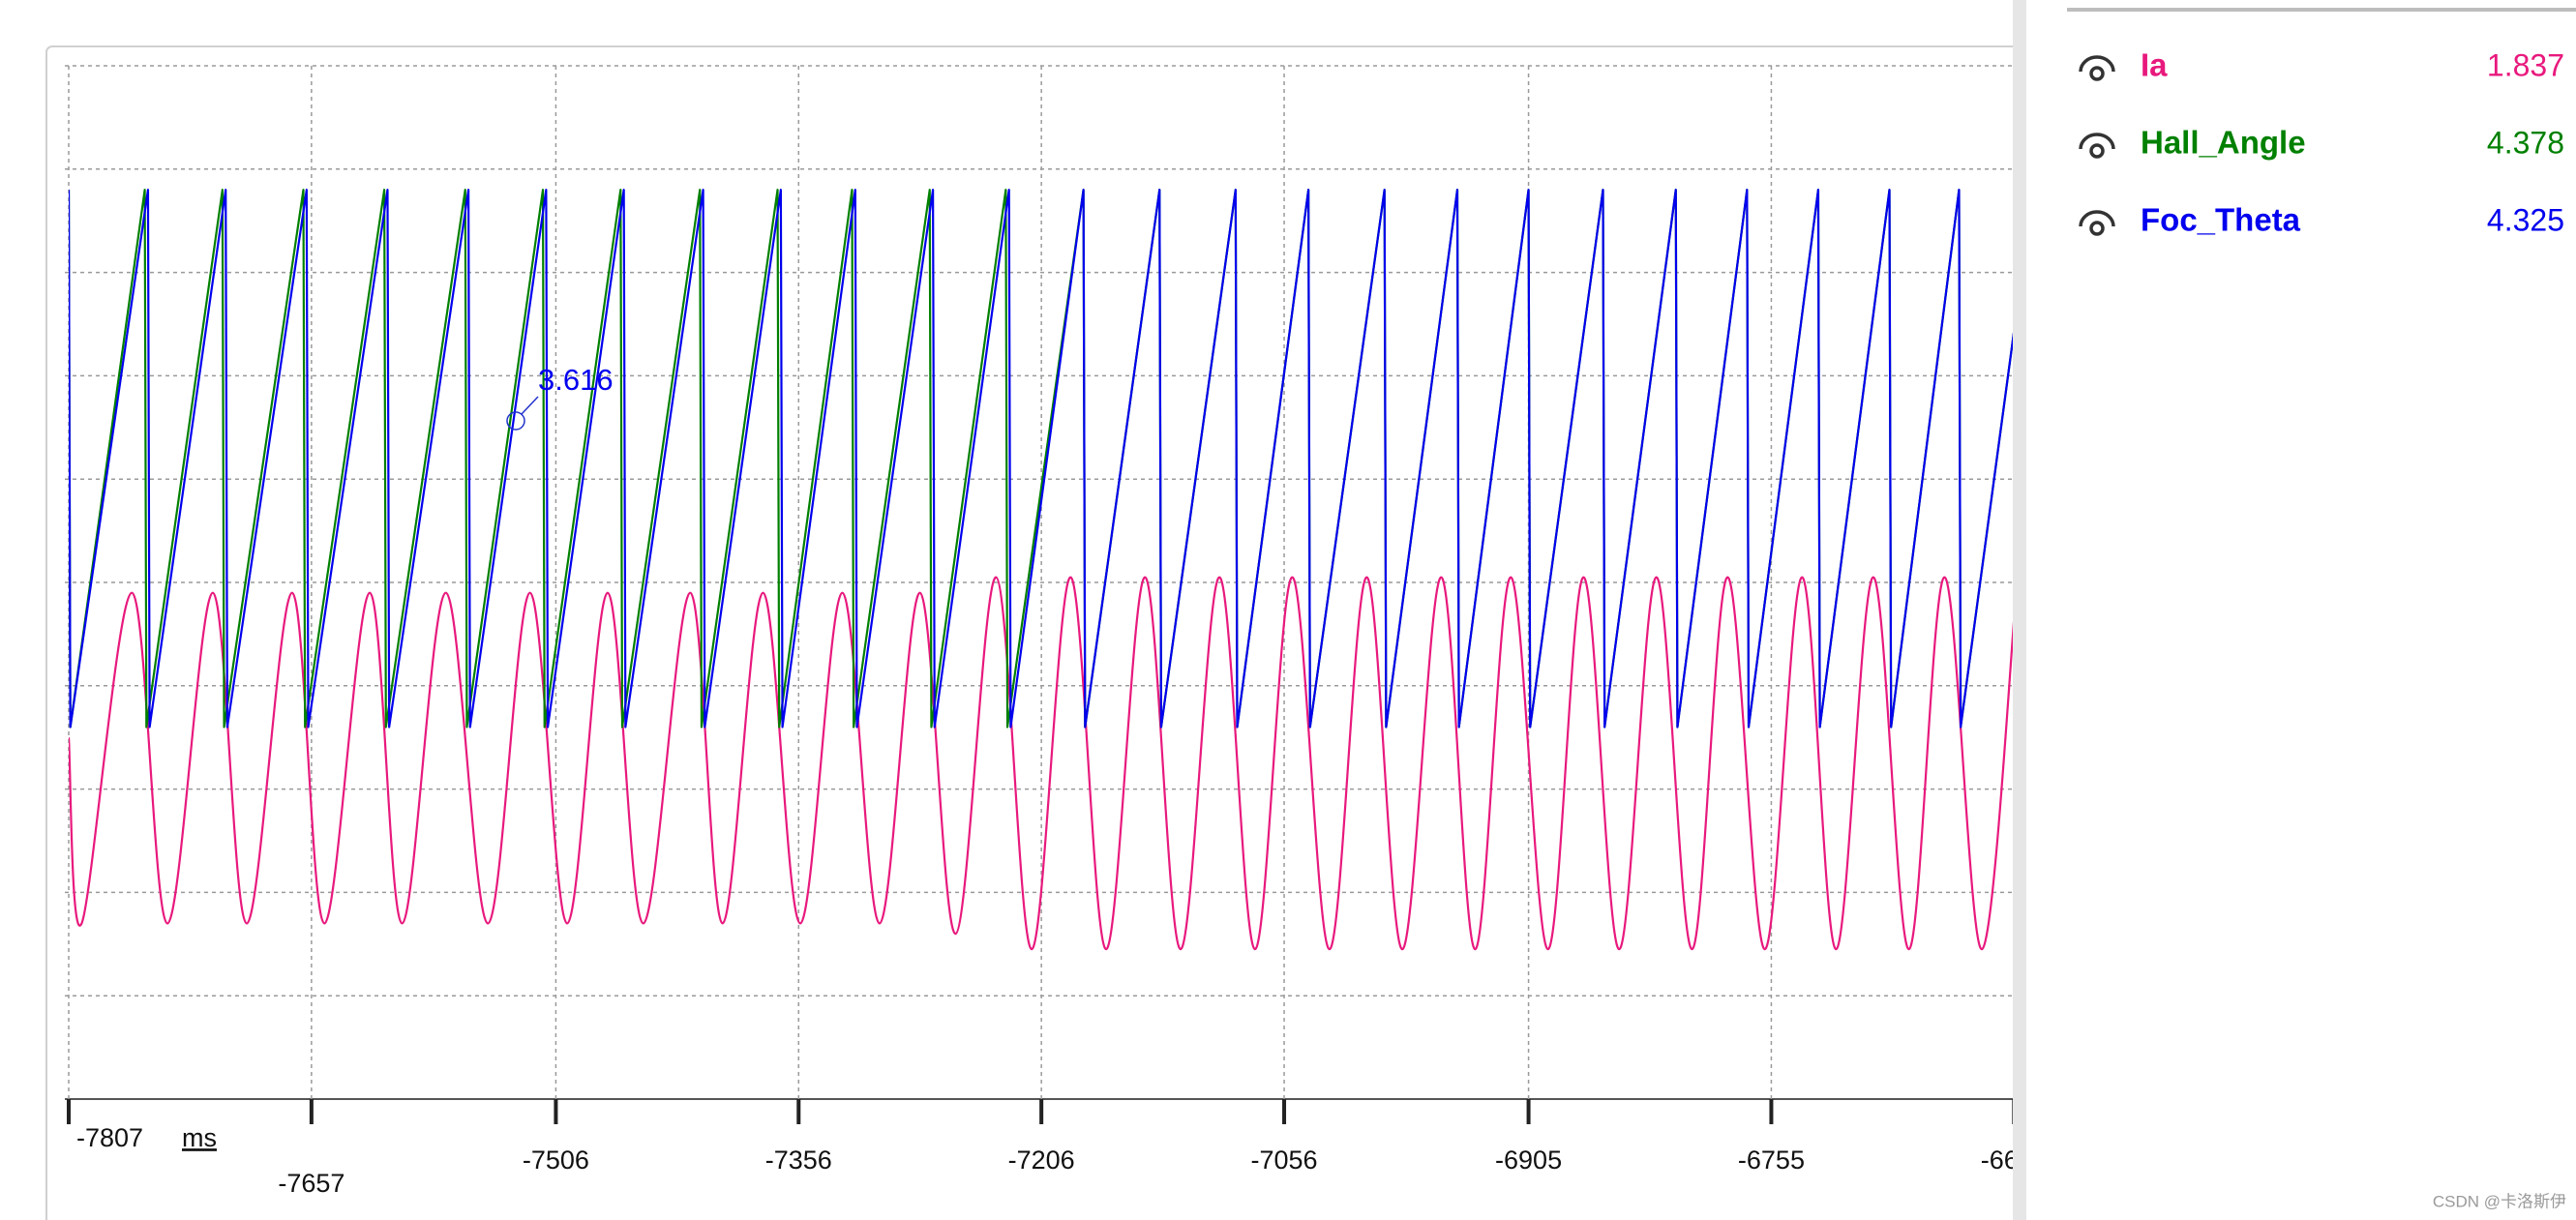  Describe the element at coordinates (1528, 1160) in the screenshot. I see `x-tick-label: -6905` at that location.